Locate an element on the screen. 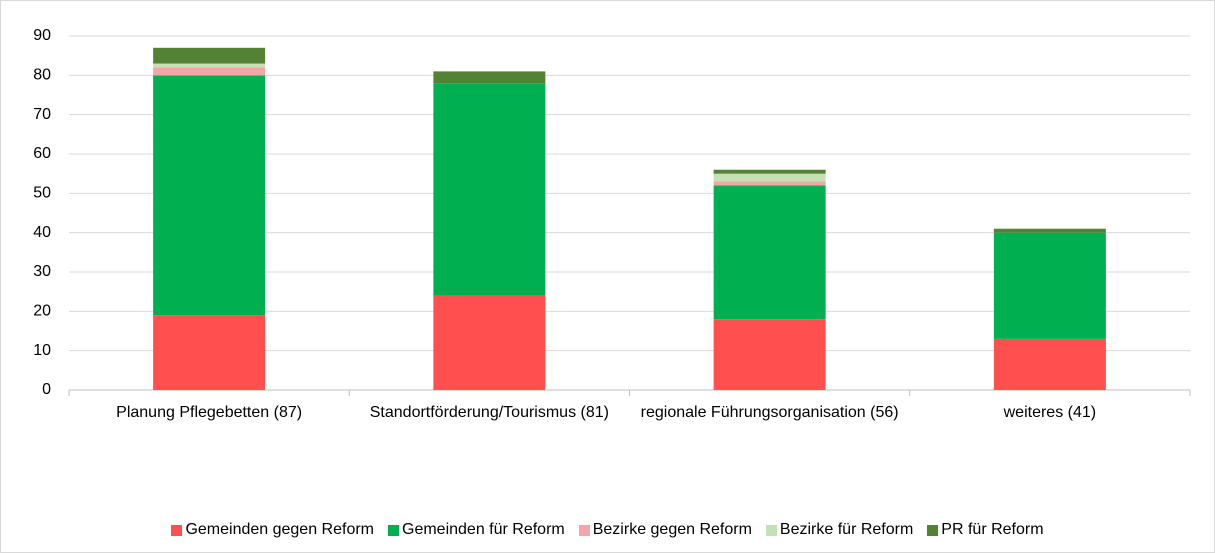 The width and height of the screenshot is (1215, 553). x-tick-label: weiteres (41) is located at coordinates (1050, 412).